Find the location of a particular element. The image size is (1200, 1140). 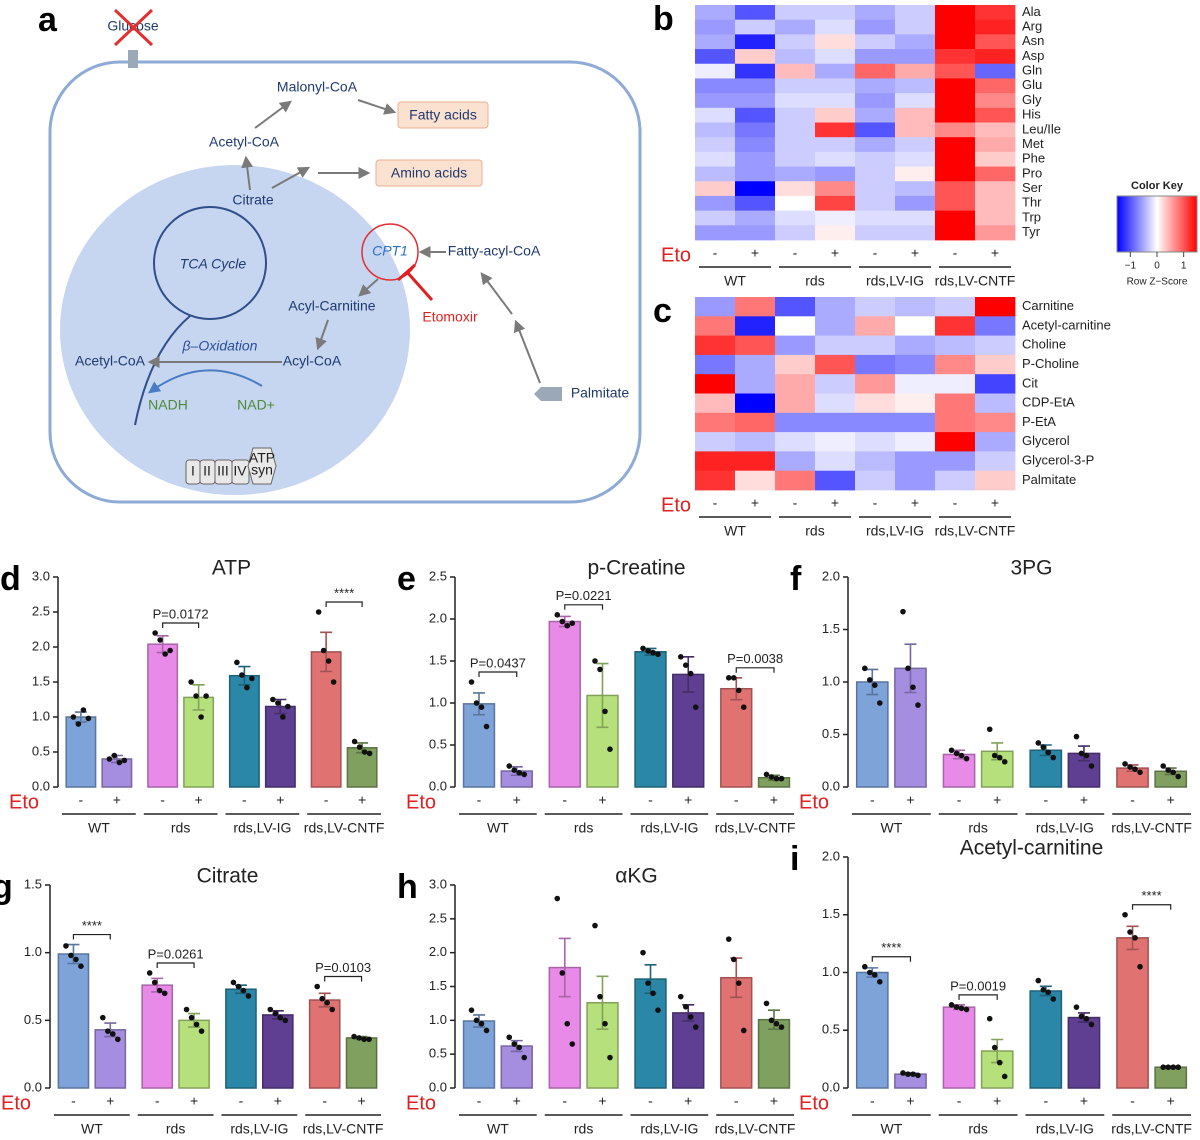

chart-title: ATP is located at coordinates (231, 568).